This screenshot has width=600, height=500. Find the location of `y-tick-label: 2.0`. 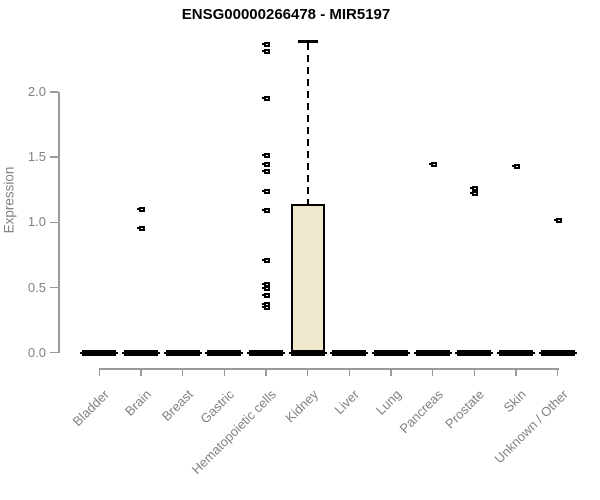

y-tick-label: 2.0 is located at coordinates (36, 91).